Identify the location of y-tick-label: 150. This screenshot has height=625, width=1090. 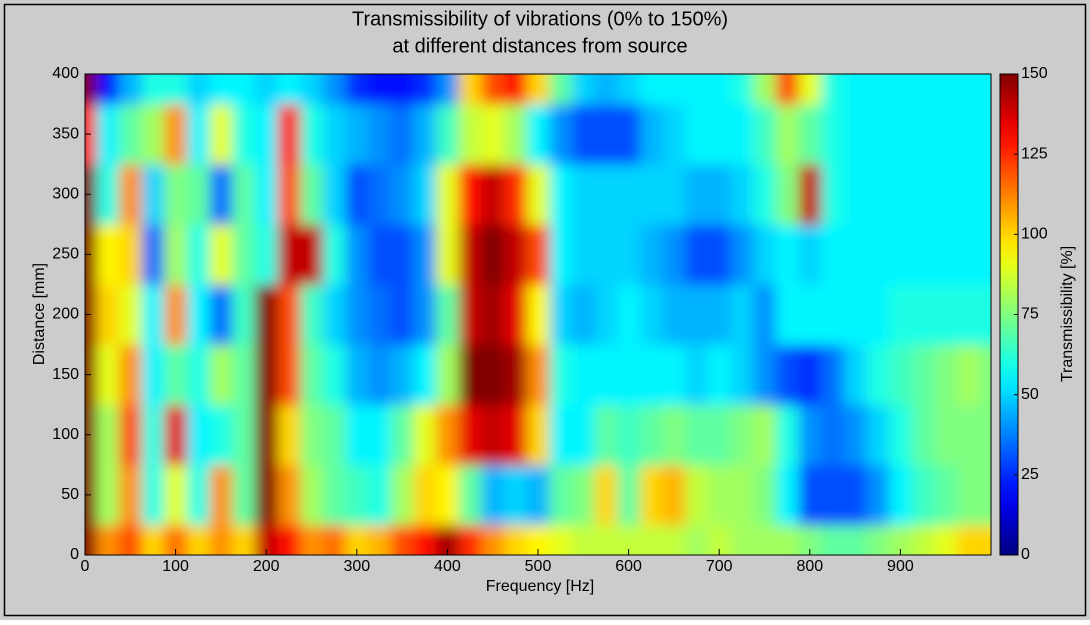
(65, 374).